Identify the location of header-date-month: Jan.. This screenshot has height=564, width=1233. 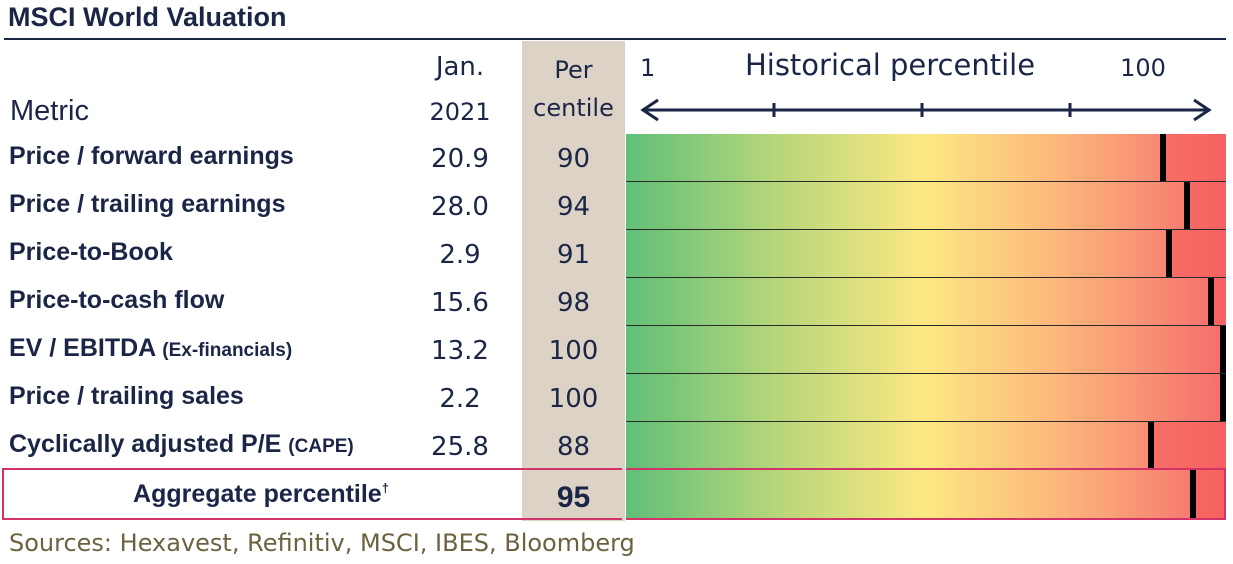
(460, 67).